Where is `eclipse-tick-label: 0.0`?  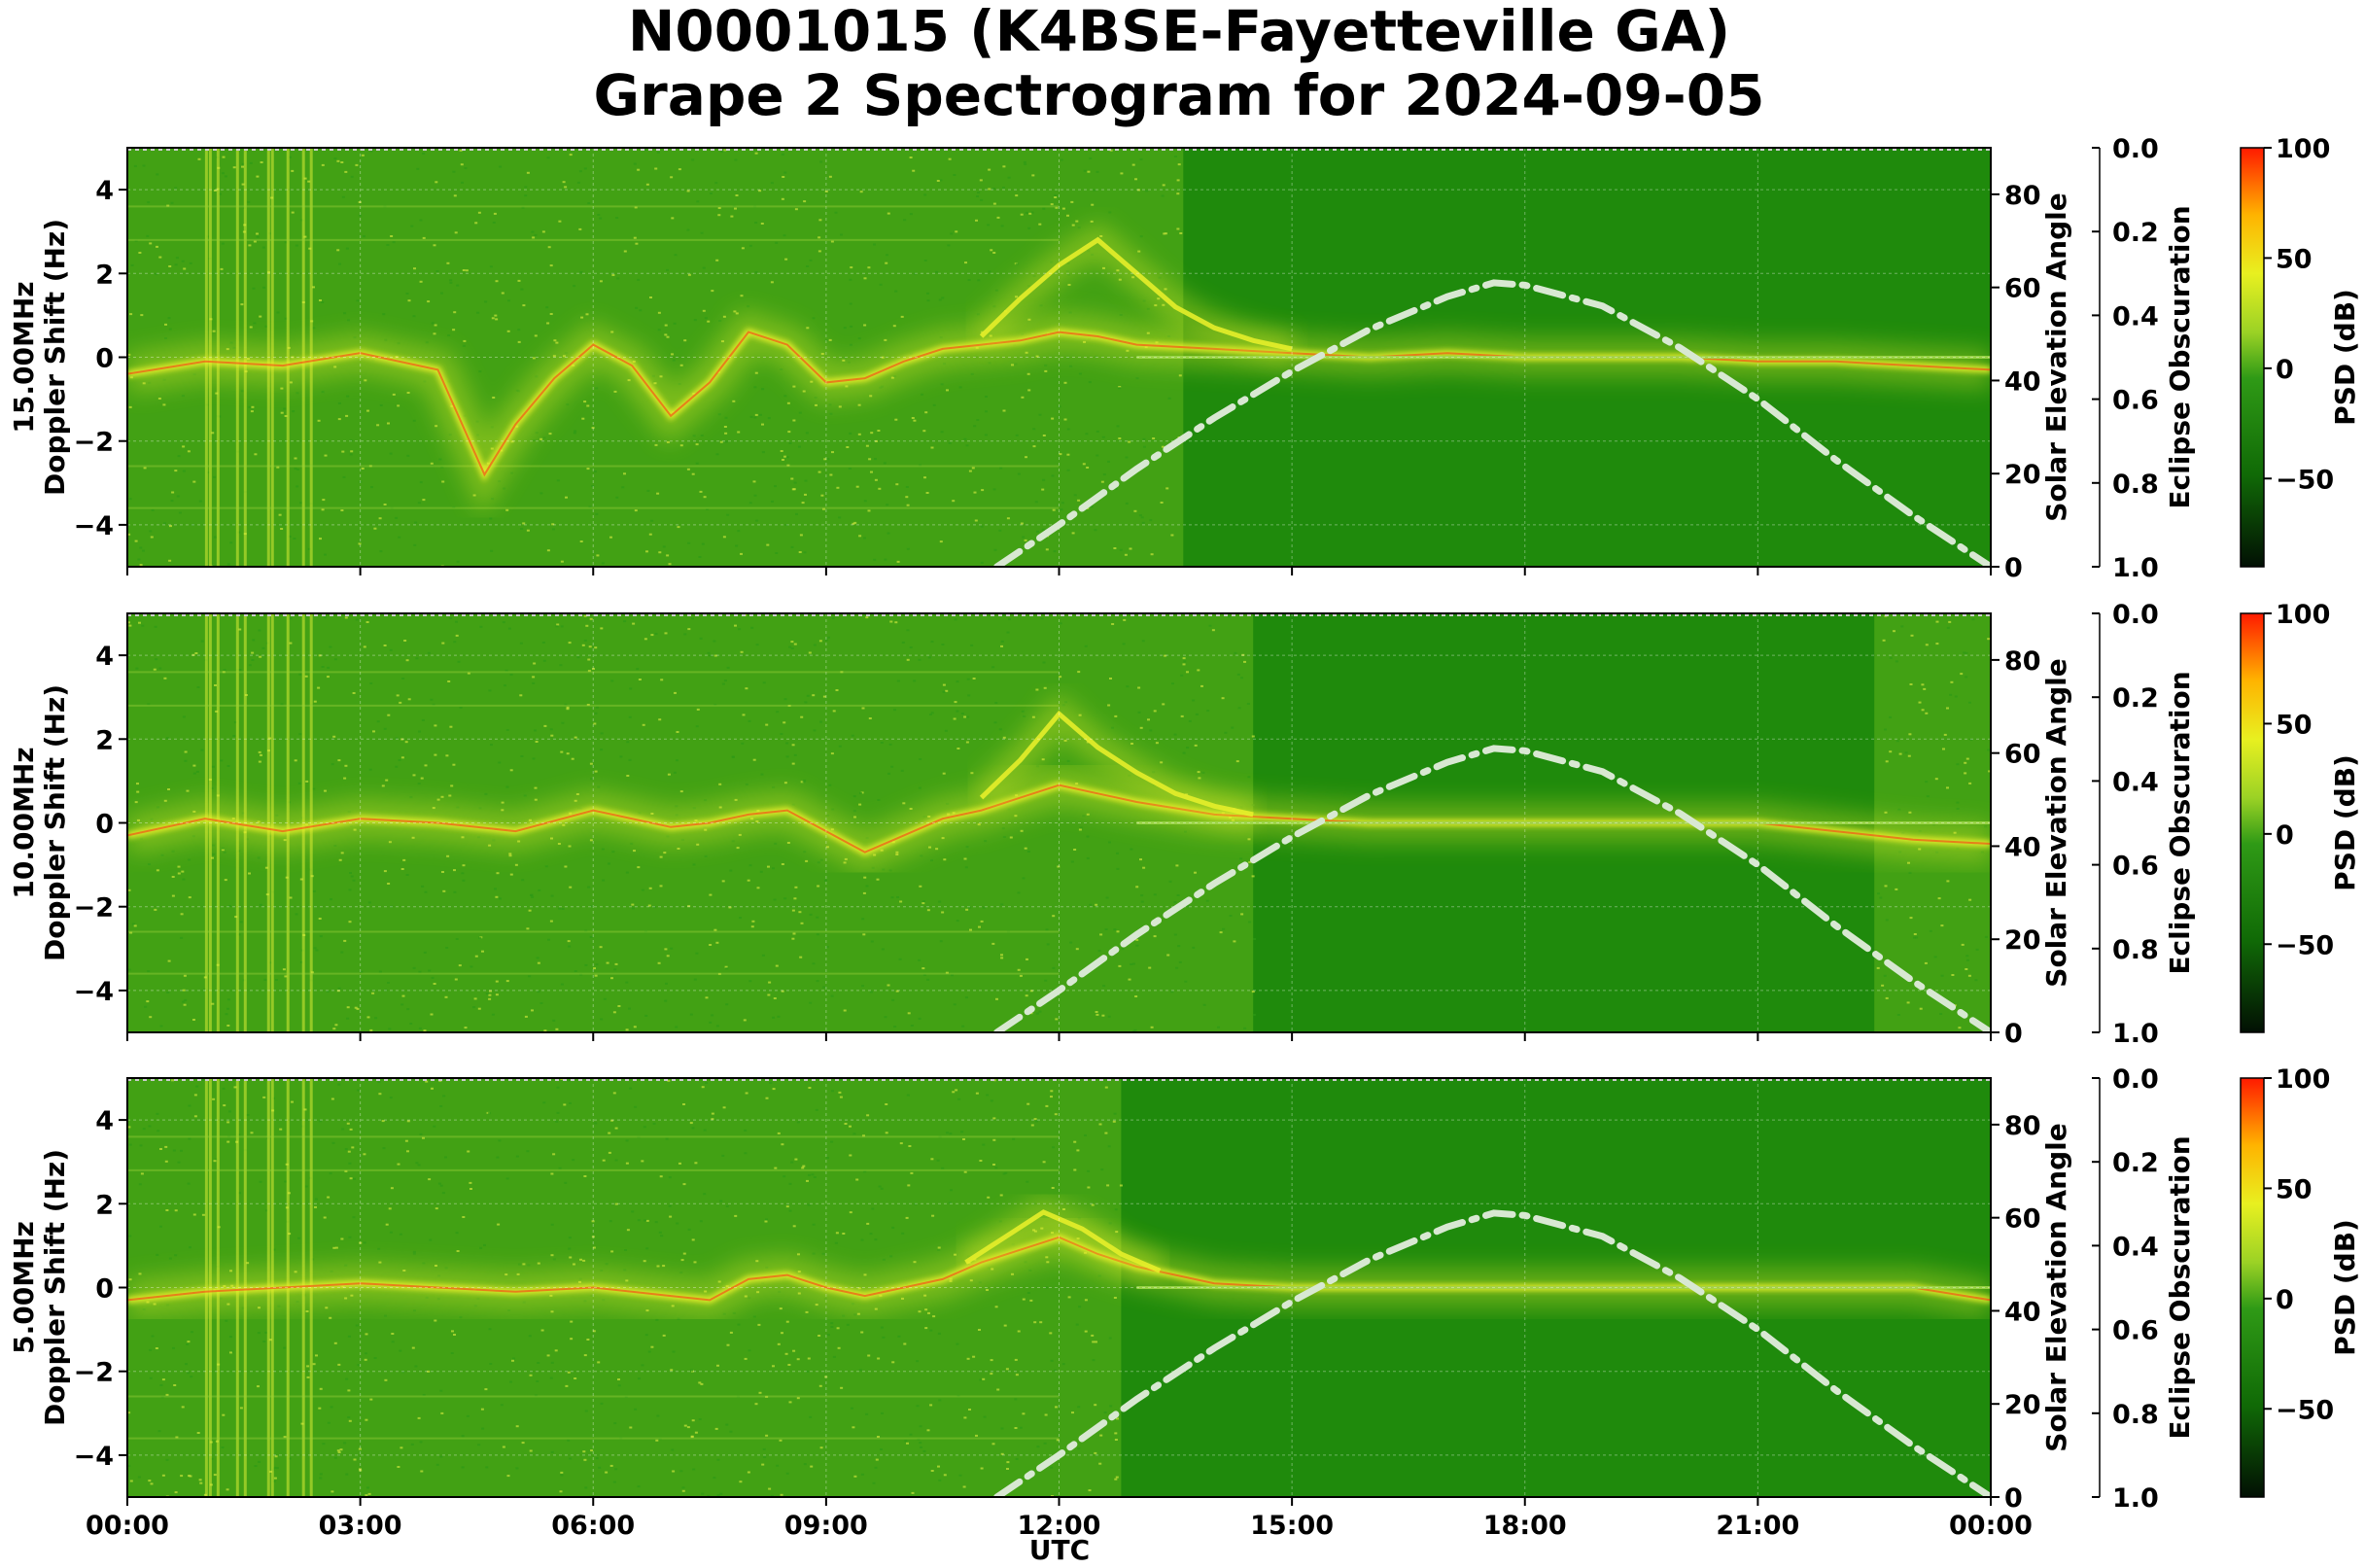
eclipse-tick-label: 0.0 is located at coordinates (2135, 149).